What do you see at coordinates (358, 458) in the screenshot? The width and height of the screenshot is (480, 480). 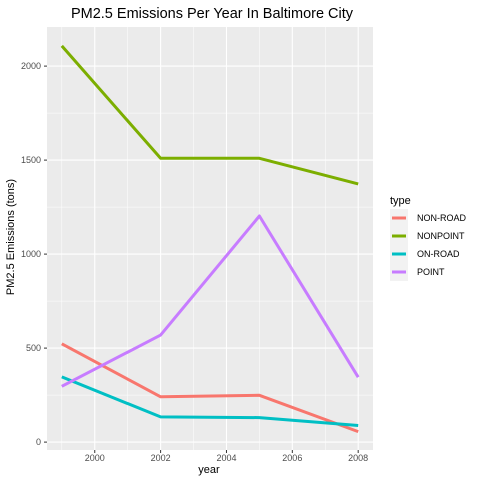 I see `x-tick-label: 2008` at bounding box center [358, 458].